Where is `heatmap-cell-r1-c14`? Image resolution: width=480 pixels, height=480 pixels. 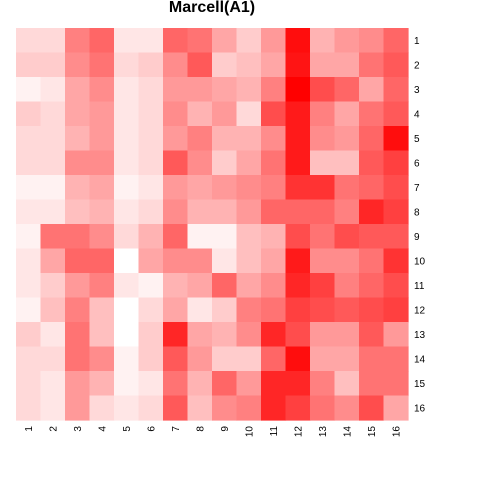
heatmap-cell-r1-c14 is located at coordinates (347, 41).